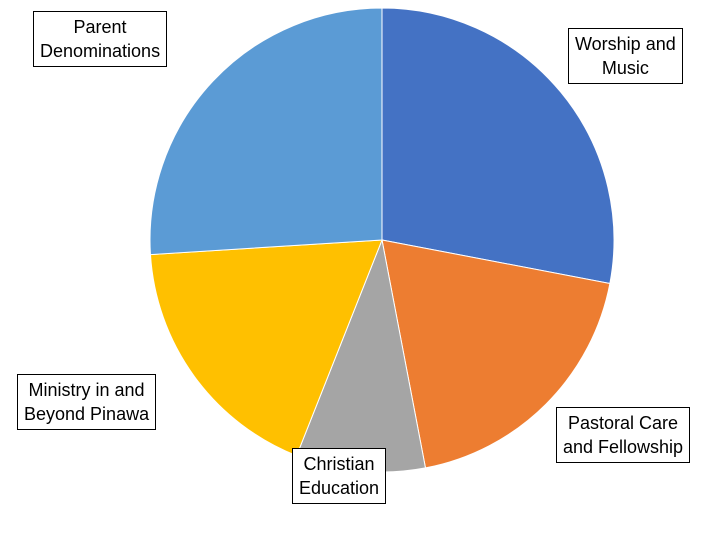 The image size is (724, 537). I want to click on label-worship-and-music: Worship and Music, so click(625, 56).